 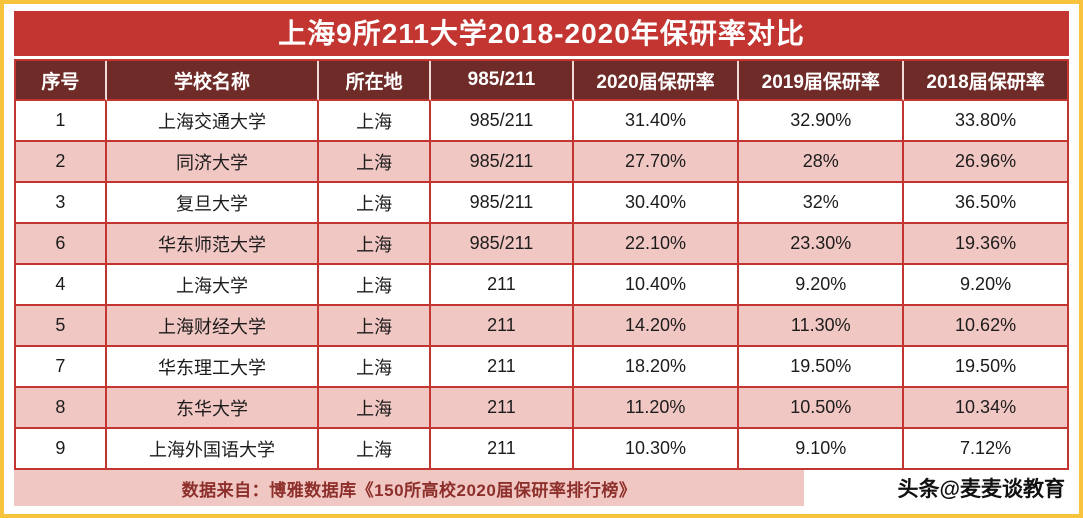 I want to click on page-title: 上海9所211大学2018-2020年保研率对比, so click(x=541, y=33).